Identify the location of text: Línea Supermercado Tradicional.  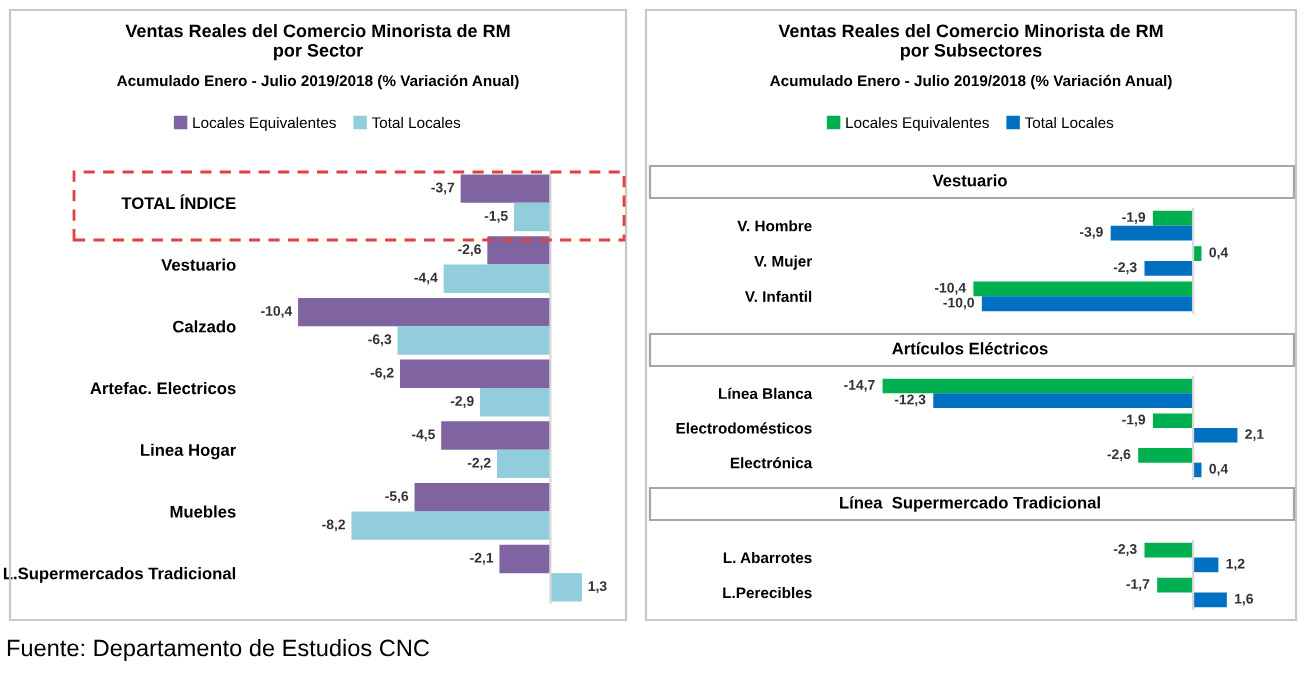
(970, 504).